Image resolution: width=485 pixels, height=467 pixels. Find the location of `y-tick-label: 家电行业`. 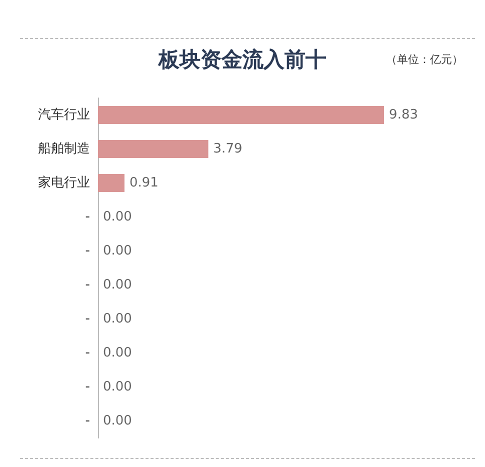

y-tick-label: 家电行业 is located at coordinates (64, 182).